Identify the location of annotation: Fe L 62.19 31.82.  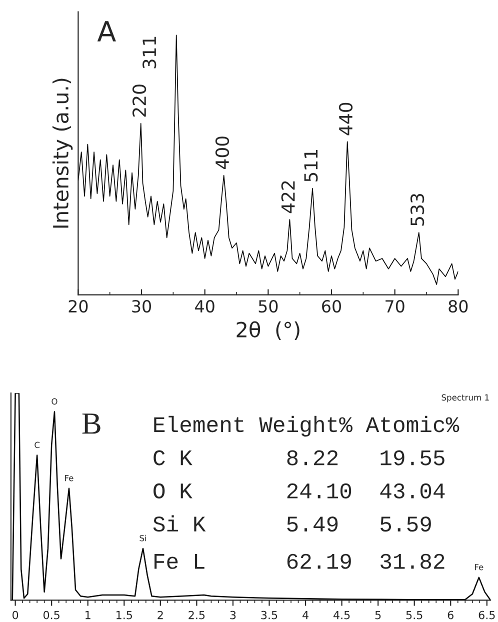
(299, 561).